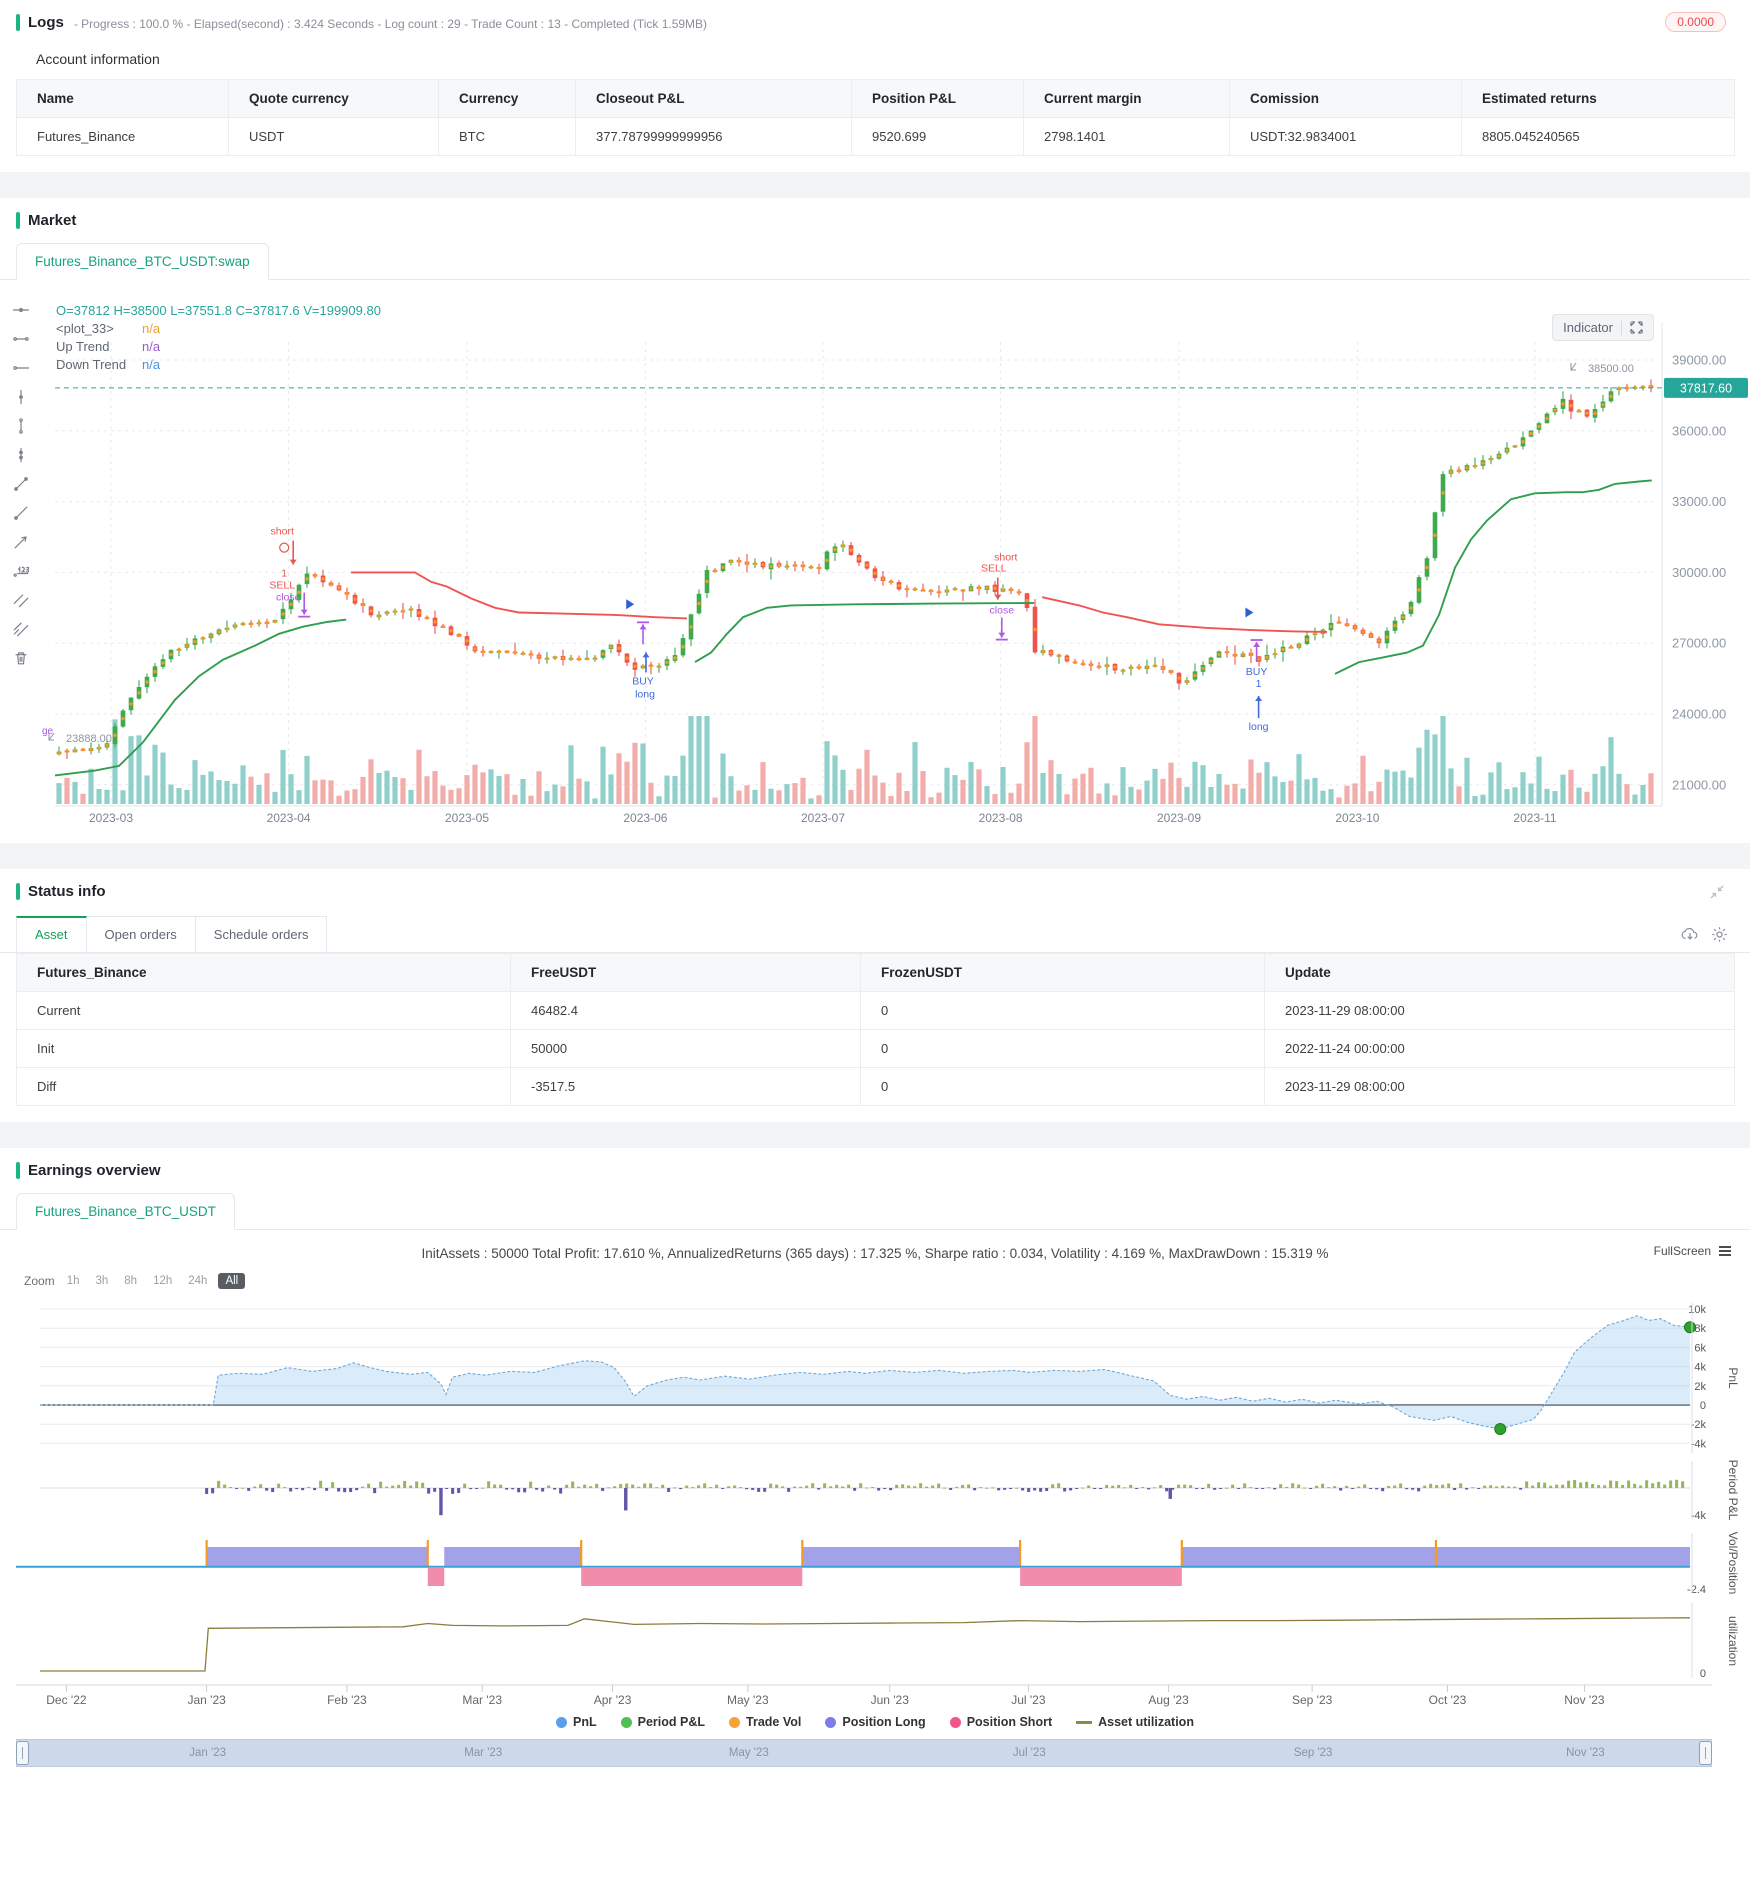 The width and height of the screenshot is (1750, 1900). Describe the element at coordinates (823, 818) in the screenshot. I see `svg-text: 2023-07` at that location.